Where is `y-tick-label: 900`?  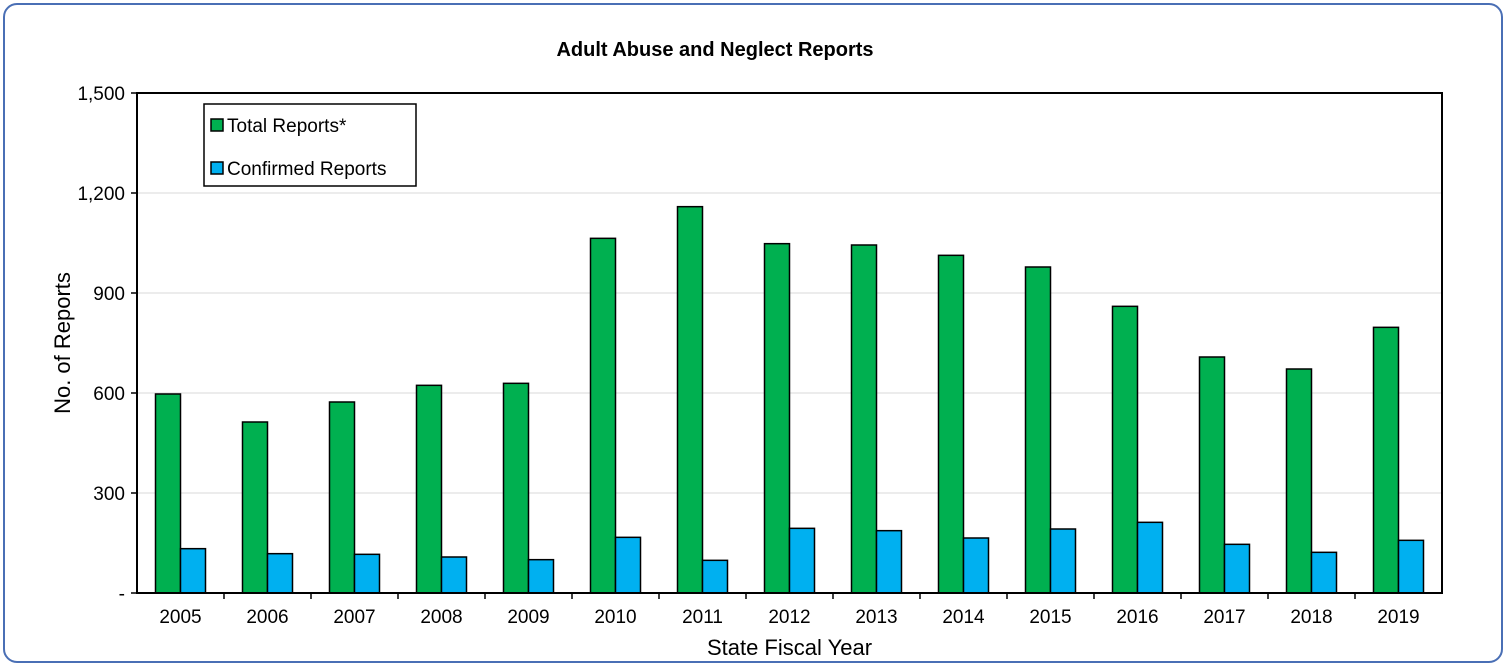
y-tick-label: 900 is located at coordinates (109, 294).